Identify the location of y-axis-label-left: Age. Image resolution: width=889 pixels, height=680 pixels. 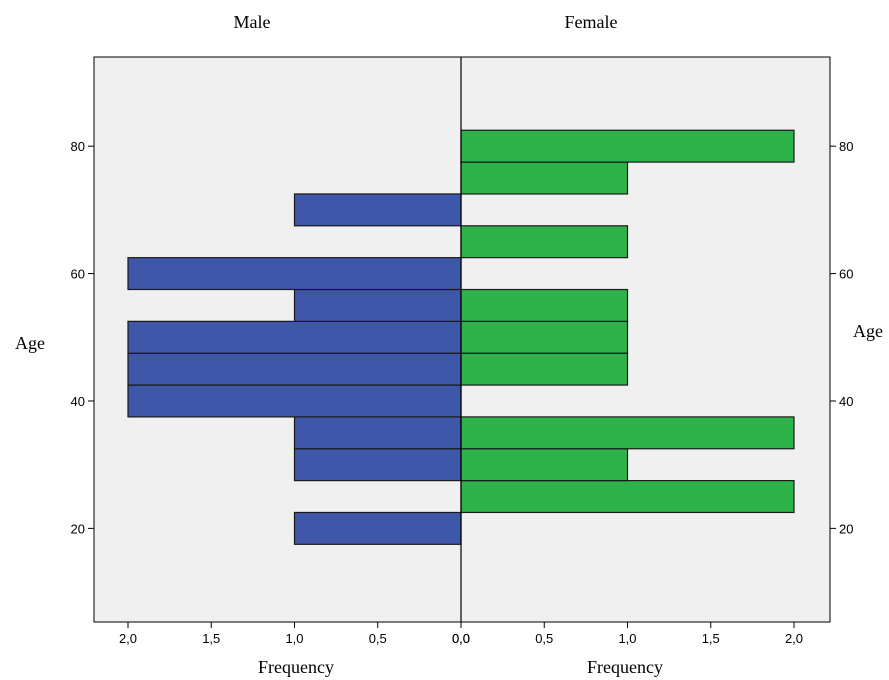
(30, 343).